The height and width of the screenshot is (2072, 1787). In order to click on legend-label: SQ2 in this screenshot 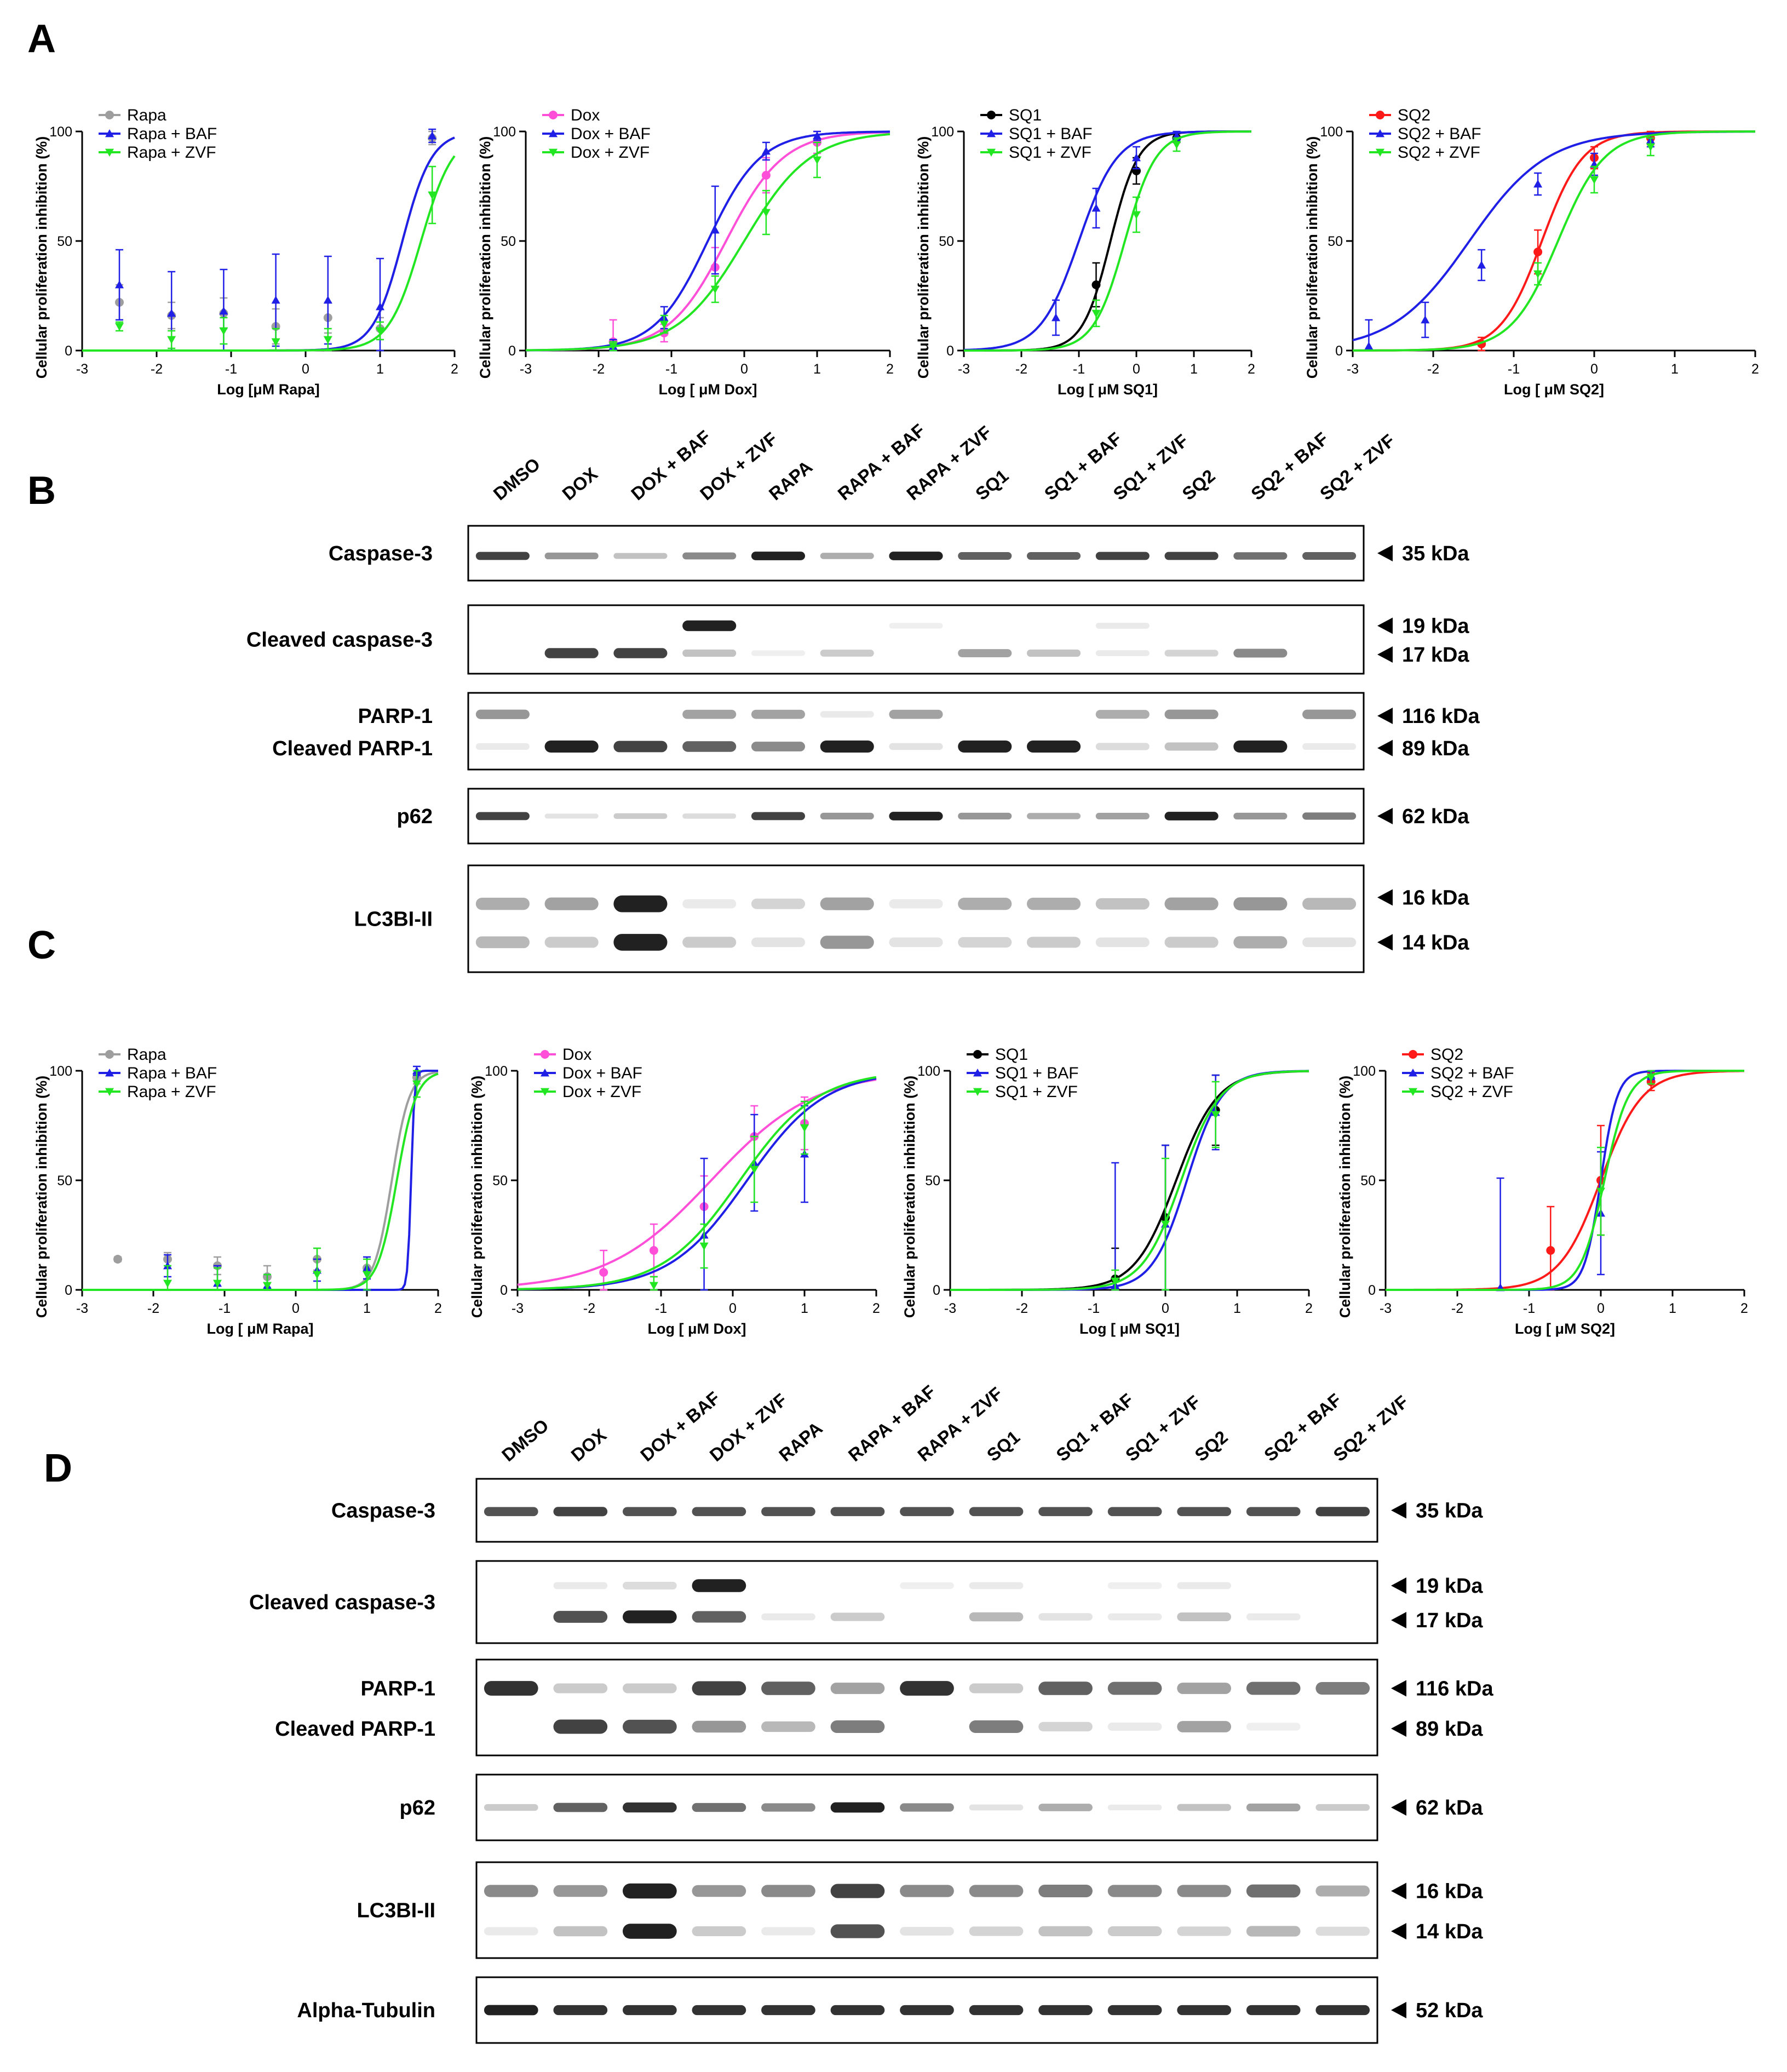, I will do `click(1414, 115)`.